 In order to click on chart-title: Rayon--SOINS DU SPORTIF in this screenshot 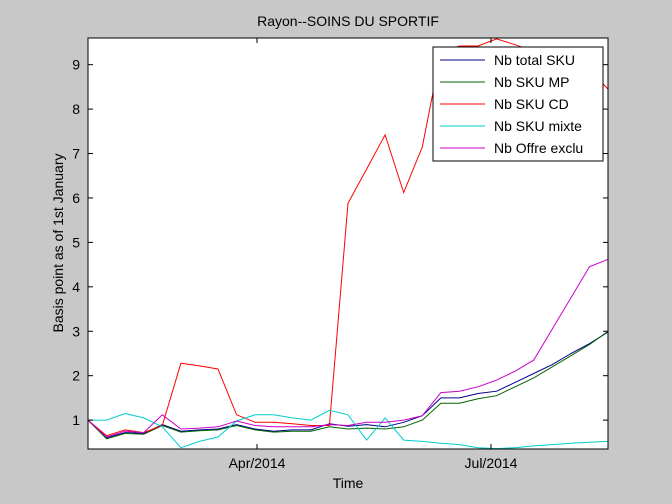, I will do `click(348, 21)`.